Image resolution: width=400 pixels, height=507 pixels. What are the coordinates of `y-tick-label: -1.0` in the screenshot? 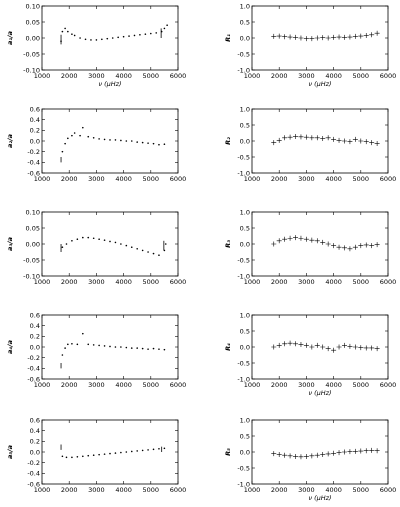 It's located at (243, 379).